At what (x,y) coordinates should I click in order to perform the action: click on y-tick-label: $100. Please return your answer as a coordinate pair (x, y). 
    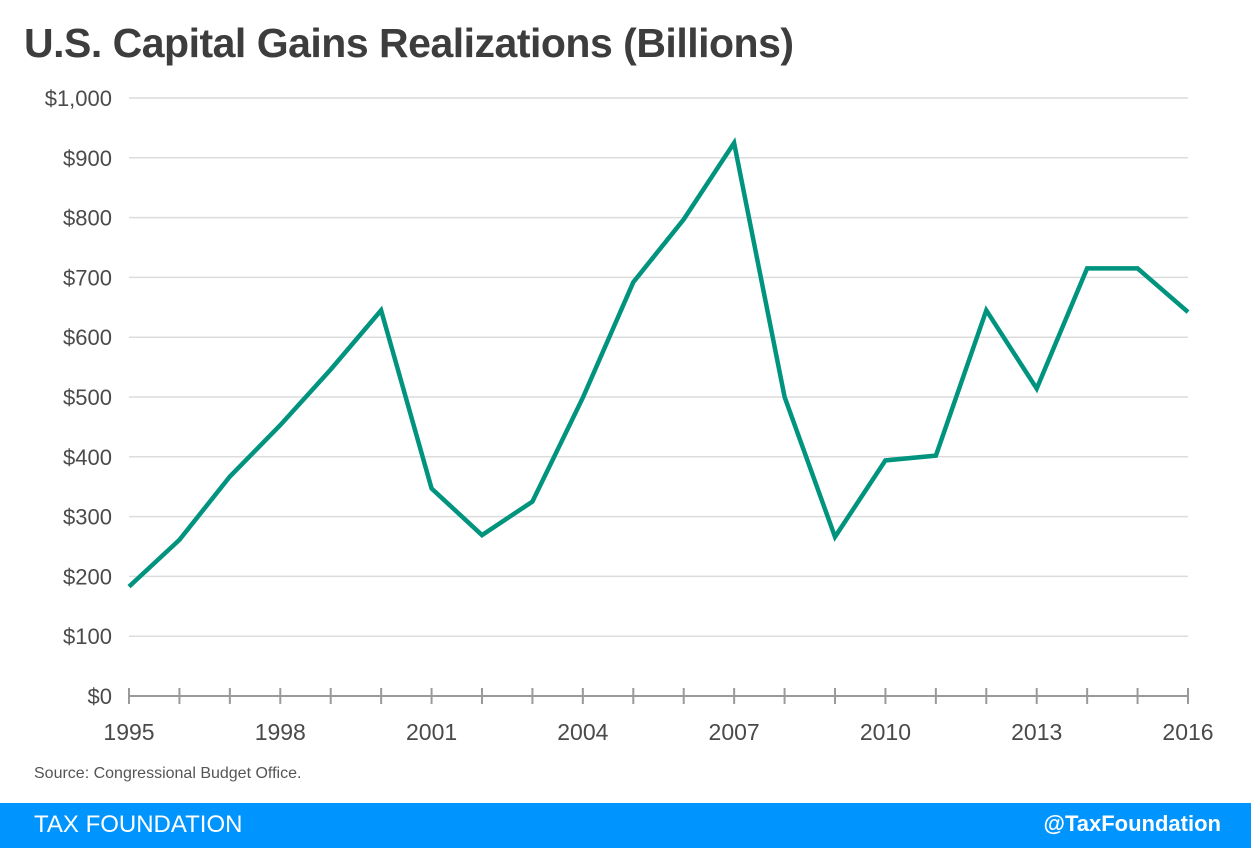
    Looking at the image, I should click on (87, 636).